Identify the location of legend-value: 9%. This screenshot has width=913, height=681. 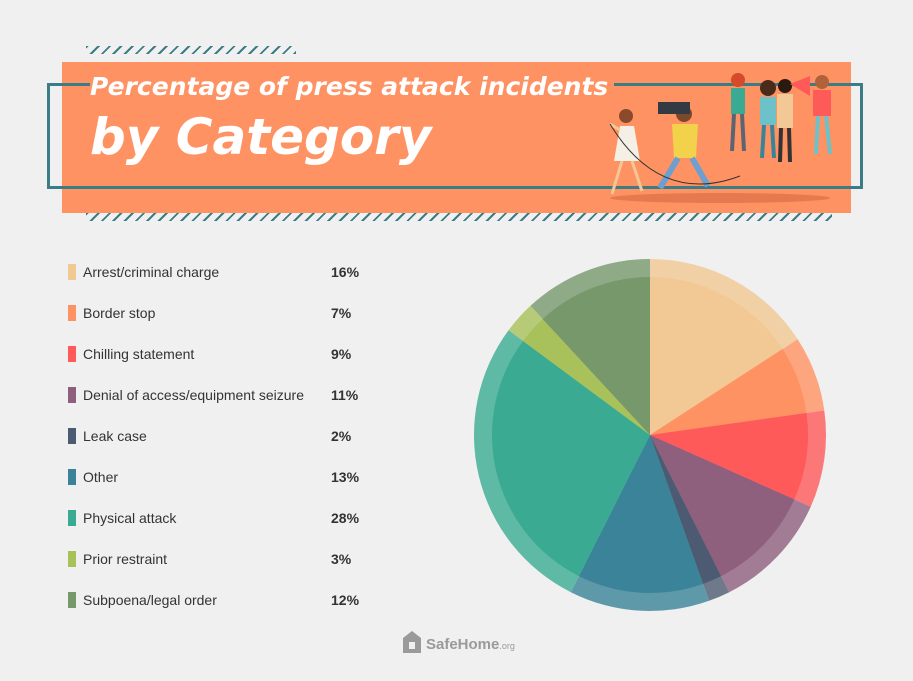
(341, 354).